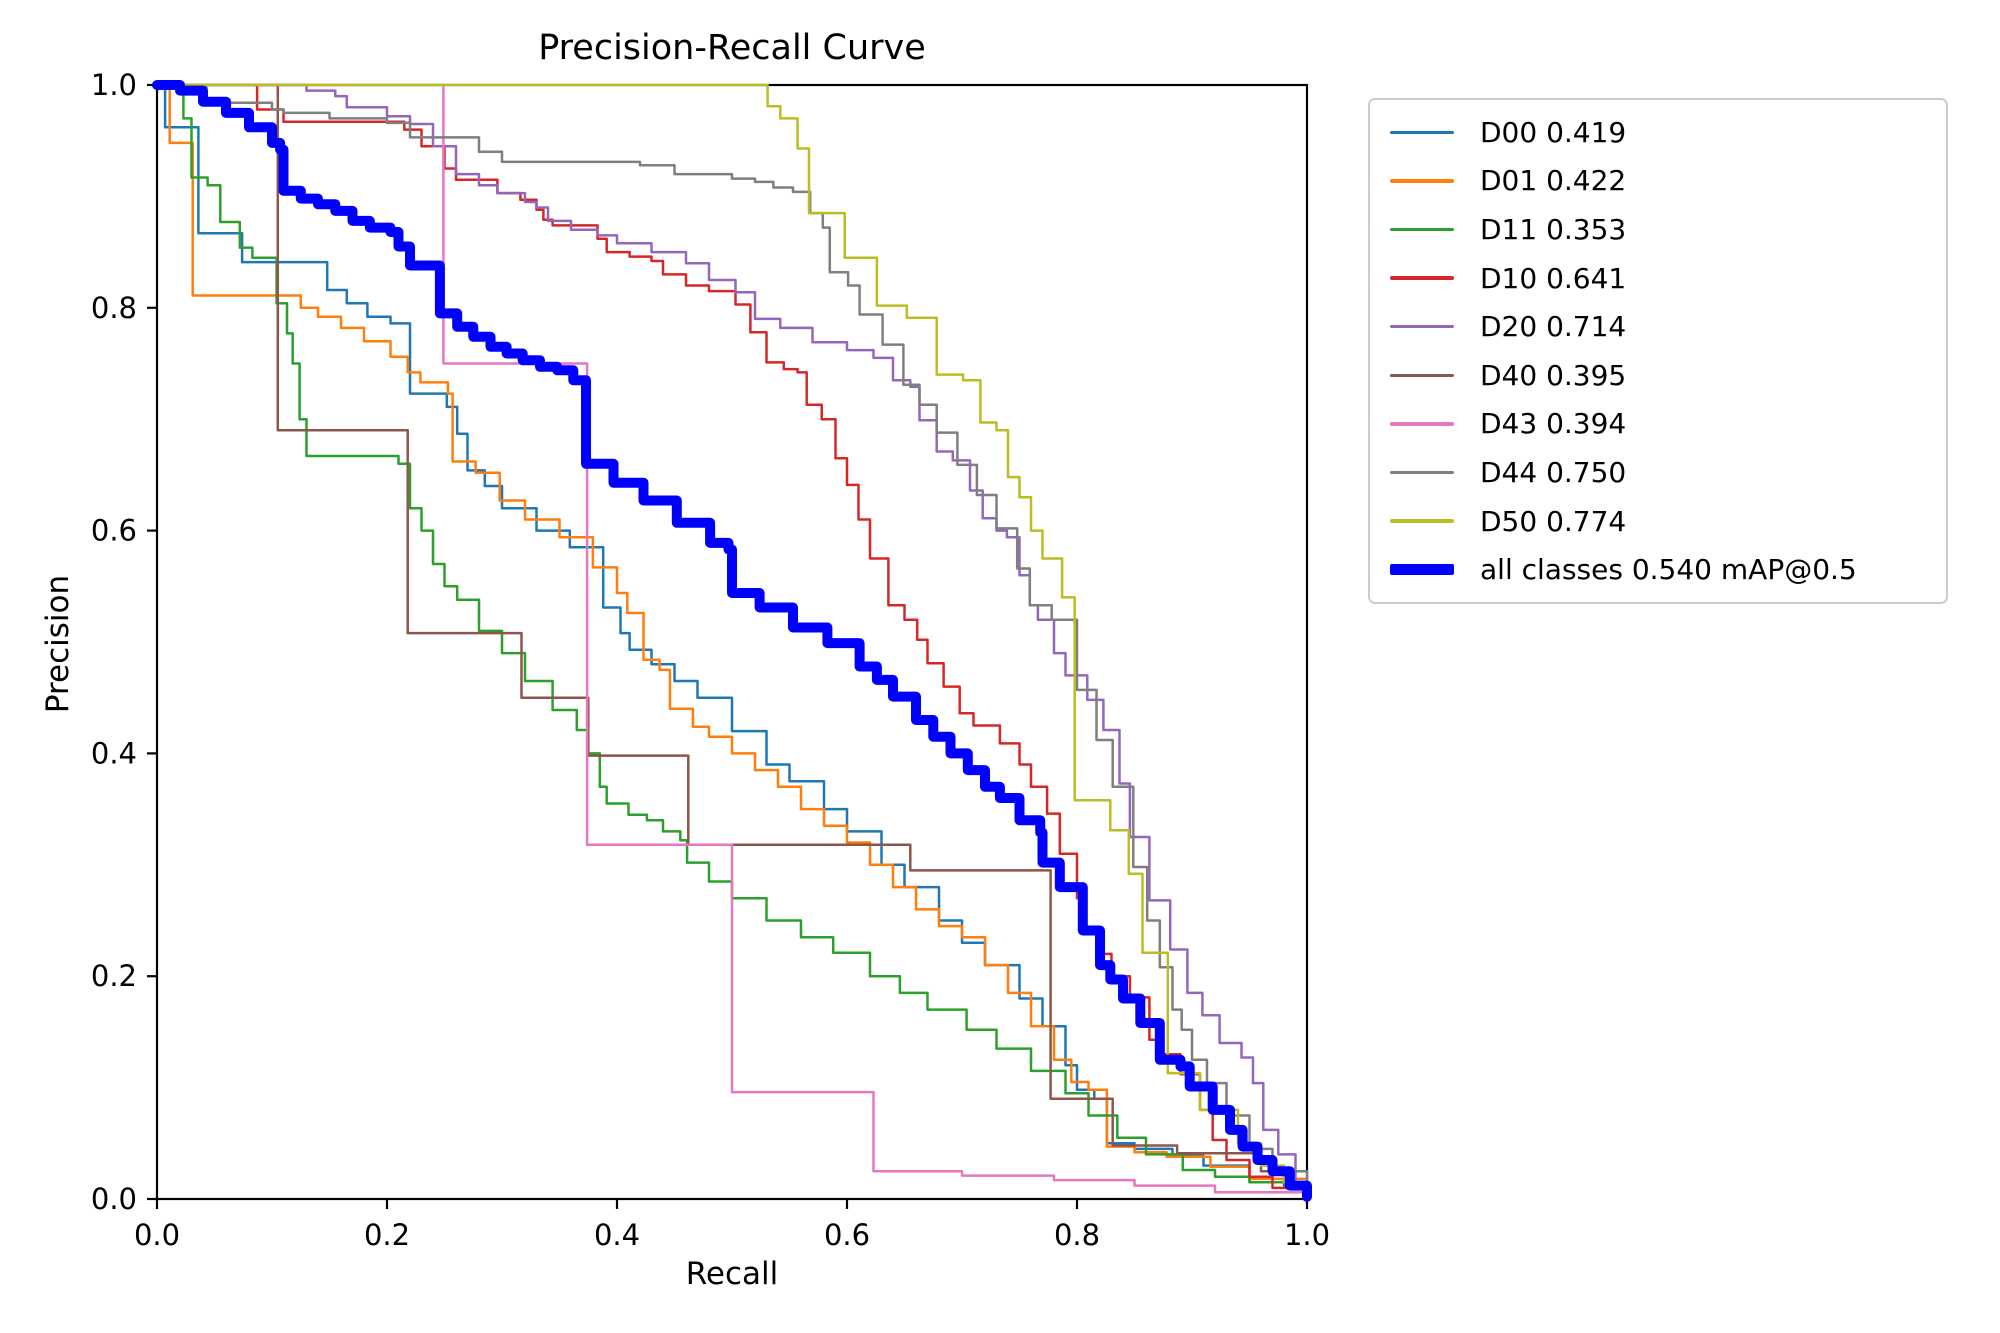 This screenshot has height=1333, width=2000. What do you see at coordinates (1307, 1235) in the screenshot?
I see `x-tick-label: 1.0` at bounding box center [1307, 1235].